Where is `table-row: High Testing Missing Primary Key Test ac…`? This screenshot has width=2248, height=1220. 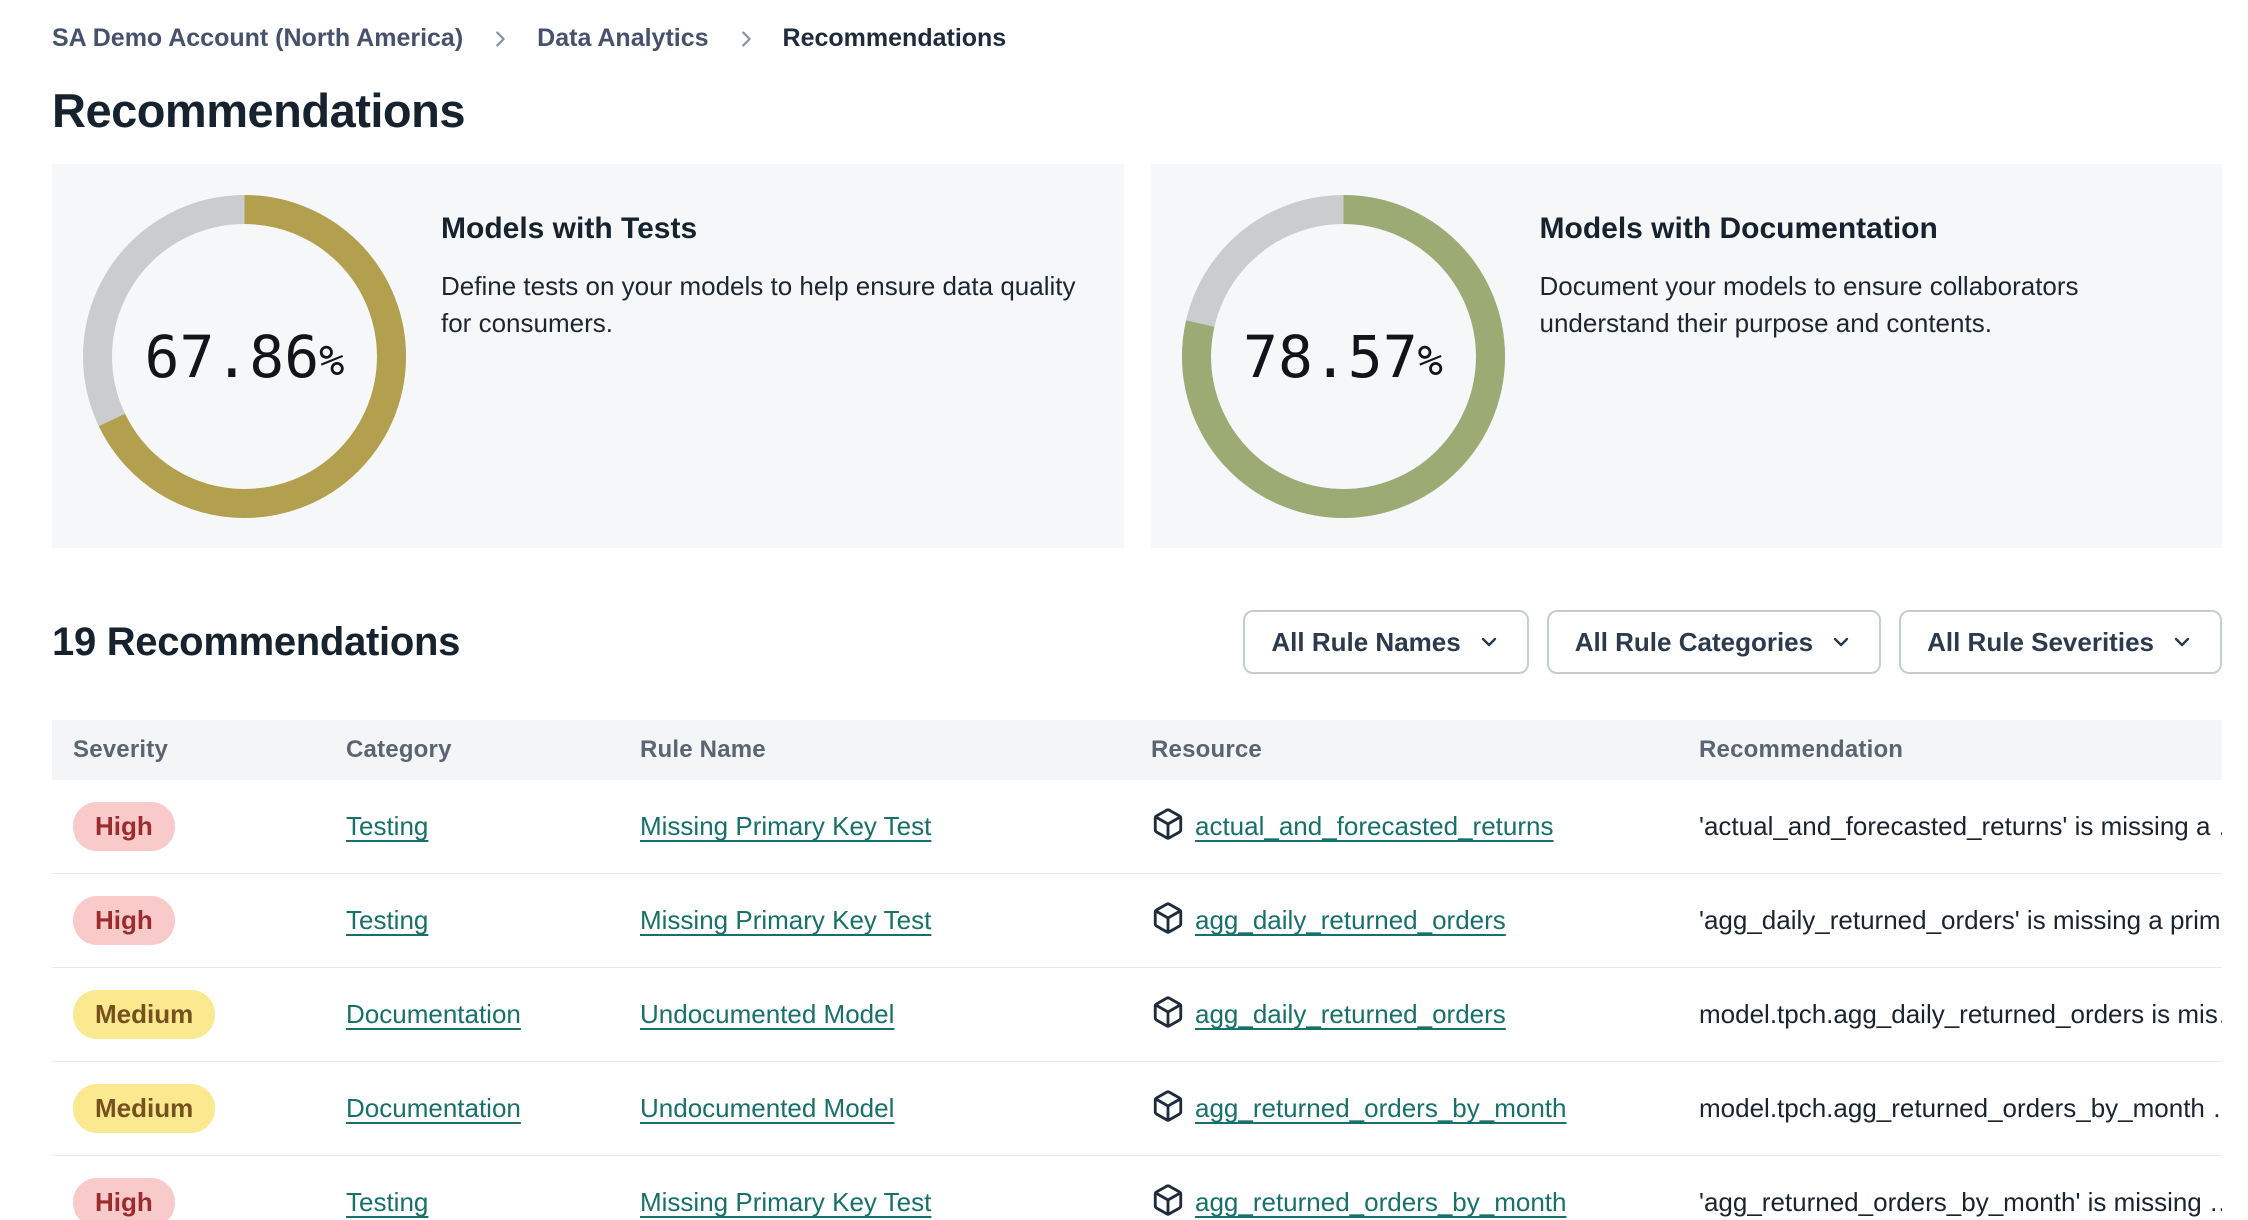
table-row: High Testing Missing Primary Key Test ac… is located at coordinates (1137, 827).